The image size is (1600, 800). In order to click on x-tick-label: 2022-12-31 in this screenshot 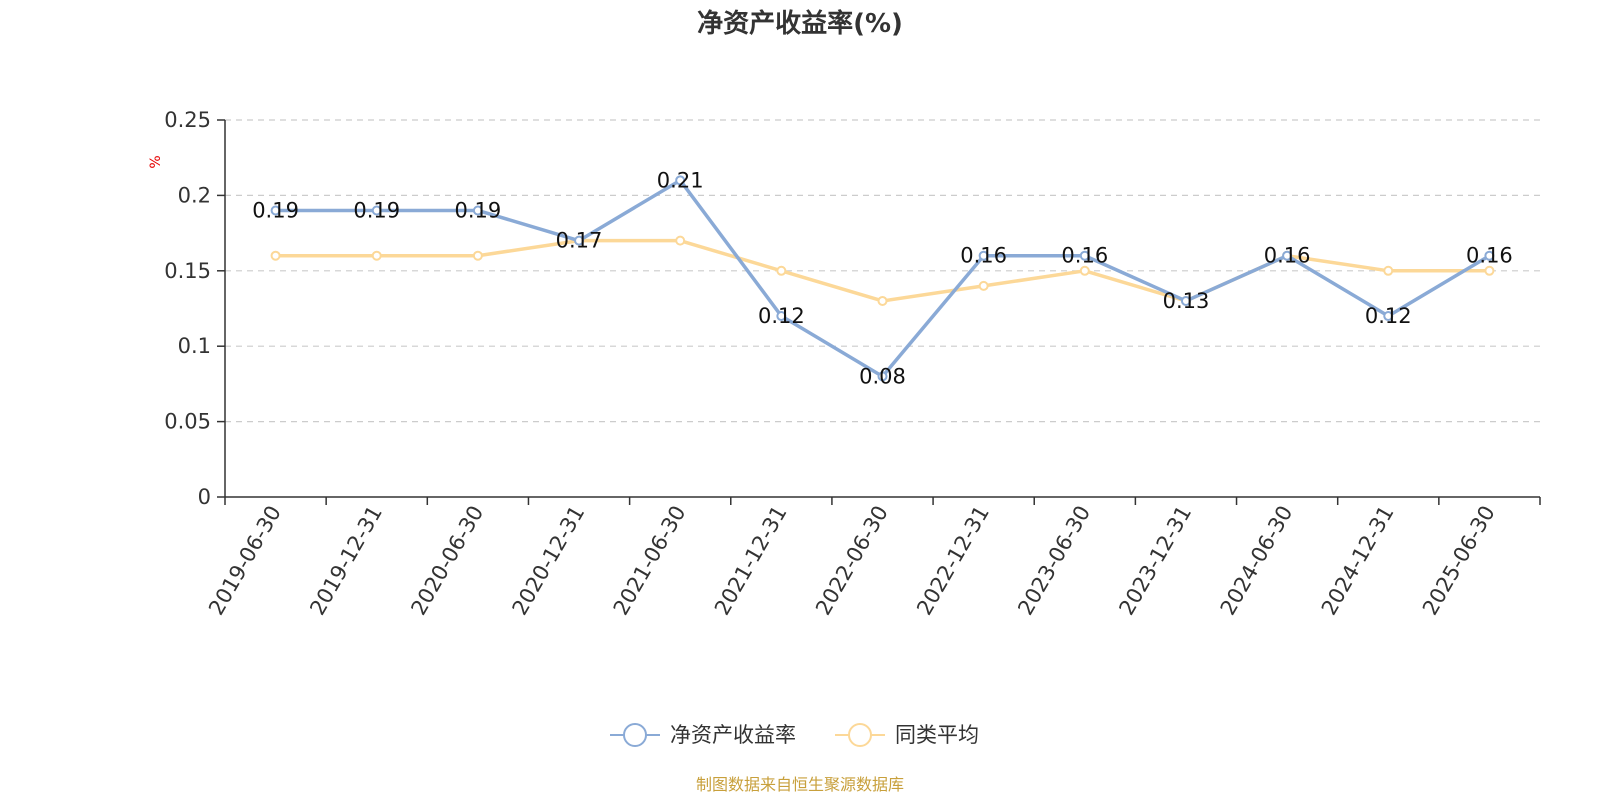, I will do `click(953, 560)`.